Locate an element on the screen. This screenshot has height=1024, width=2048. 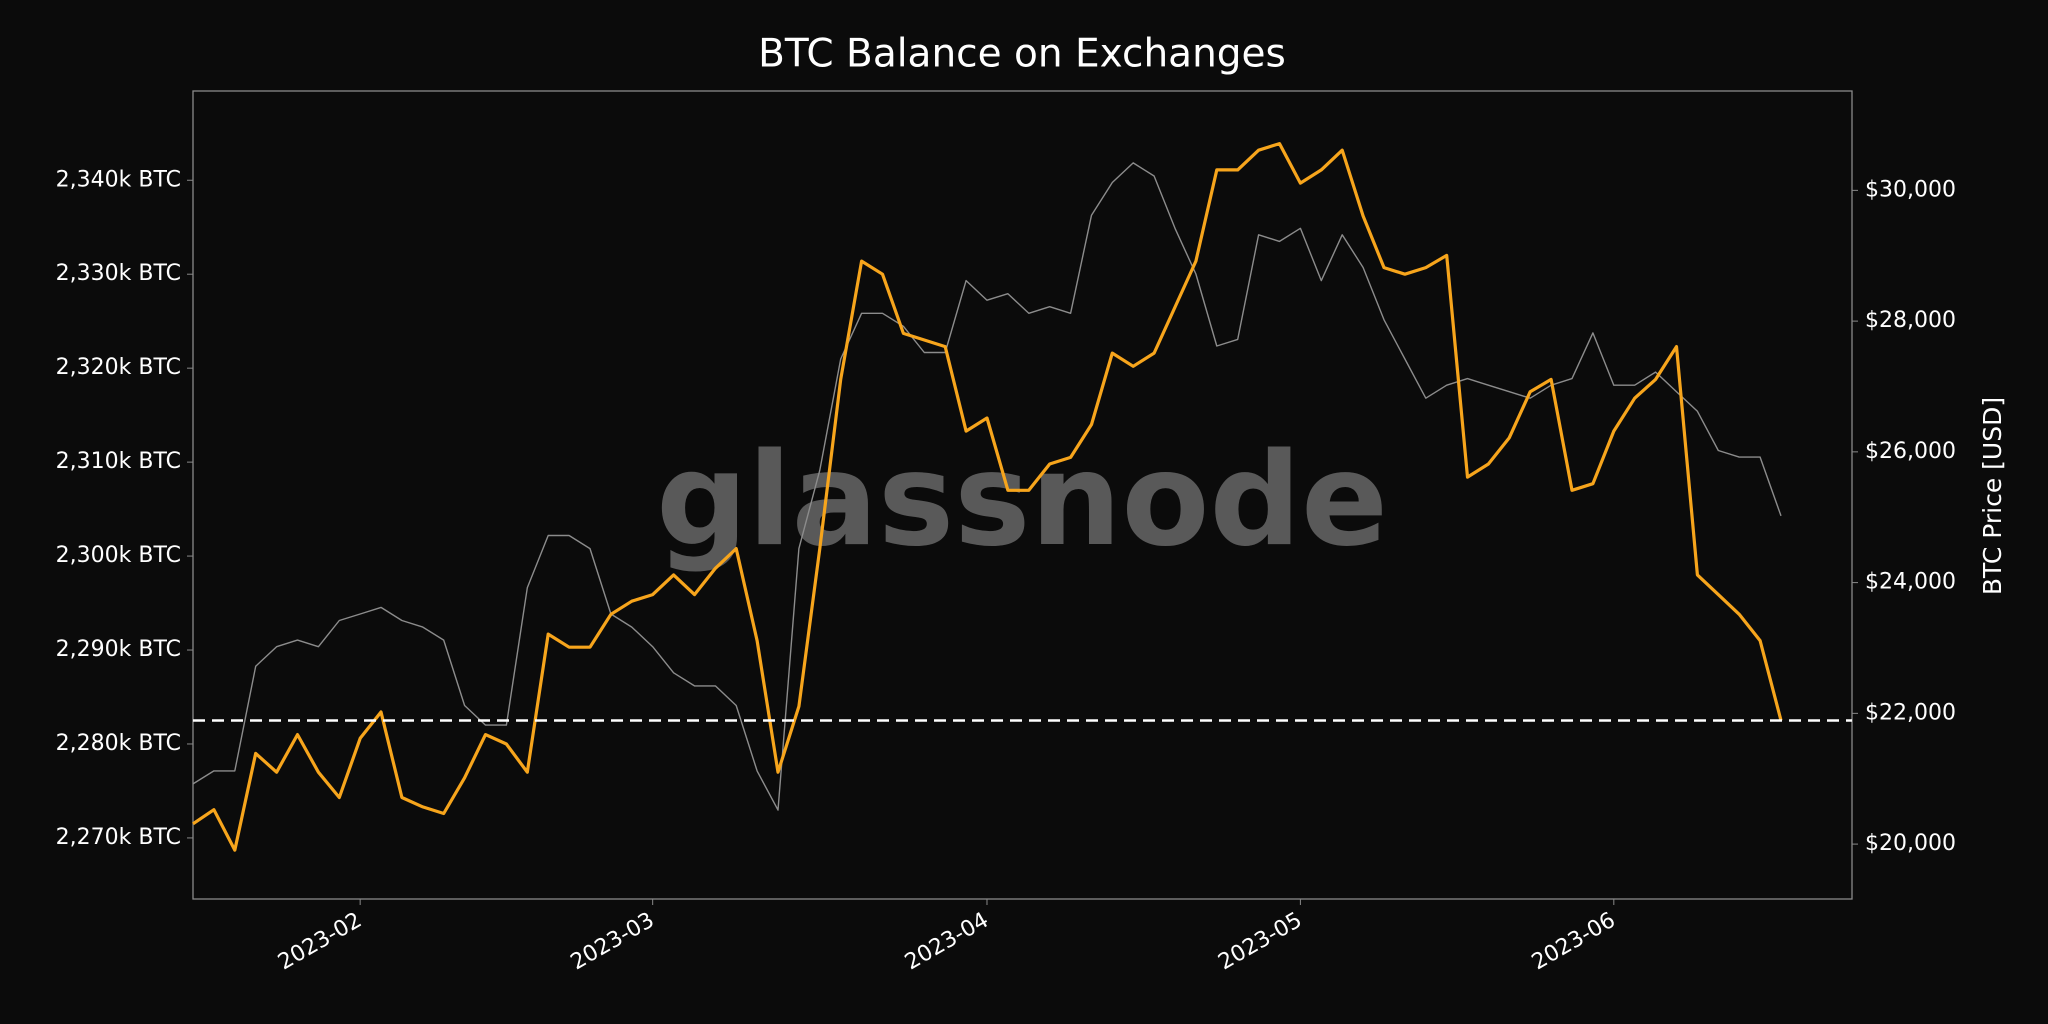
y2-axis-label: BTC Price [USD] is located at coordinates (1992, 496).